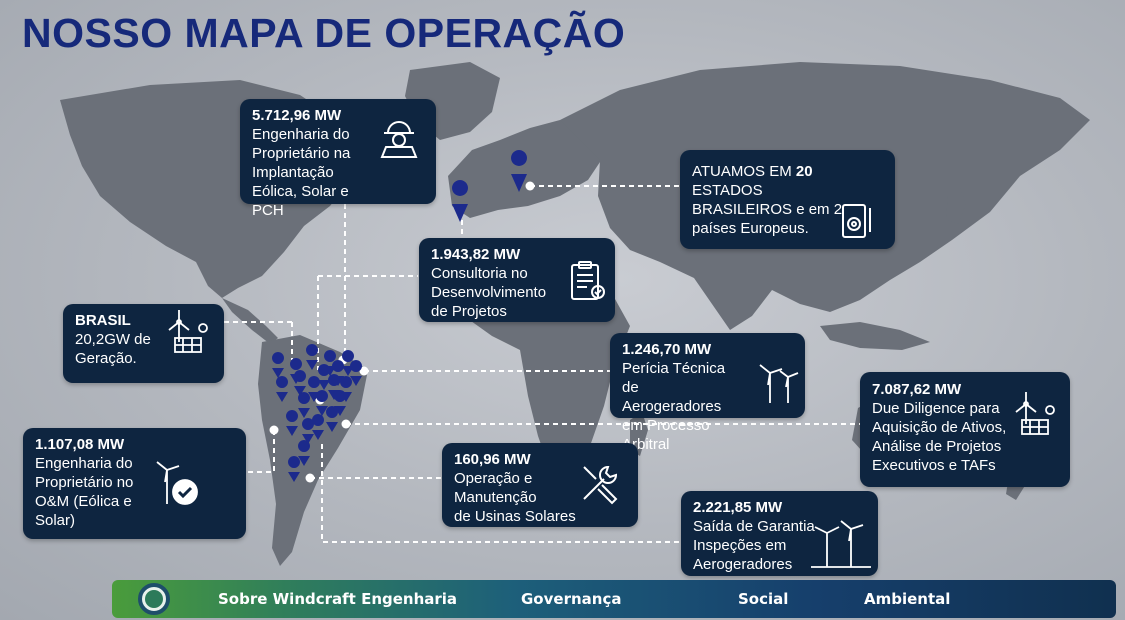  What do you see at coordinates (600, 485) in the screenshot?
I see `tools-icon` at bounding box center [600, 485].